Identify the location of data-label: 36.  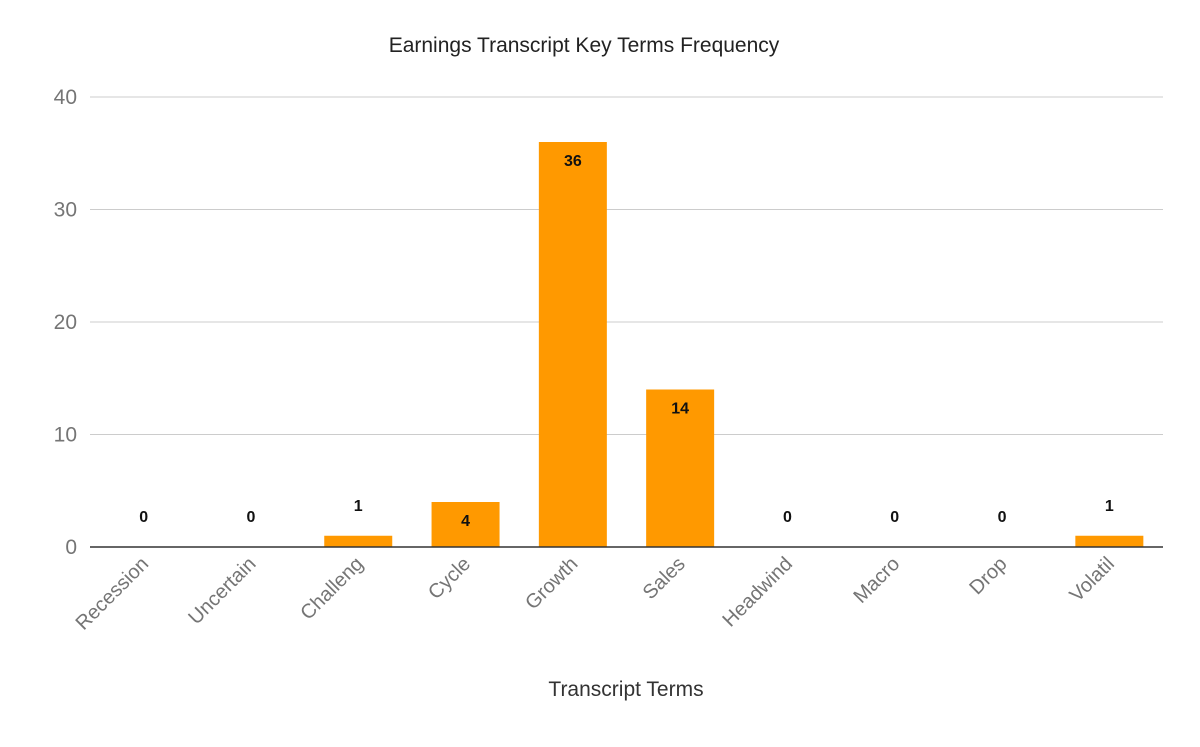
(573, 161).